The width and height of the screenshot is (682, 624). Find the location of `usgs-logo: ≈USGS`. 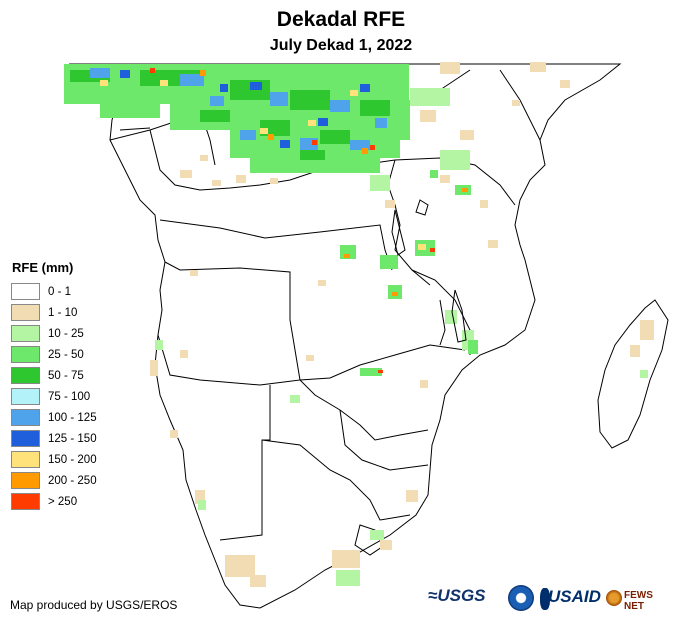

usgs-logo: ≈USGS is located at coordinates (457, 595).